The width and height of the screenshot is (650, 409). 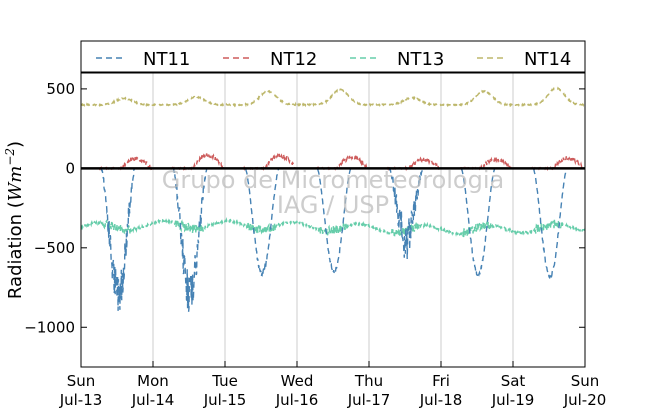 I want to click on y-axis-label: Radiation (Wm−2), so click(x=14, y=220).